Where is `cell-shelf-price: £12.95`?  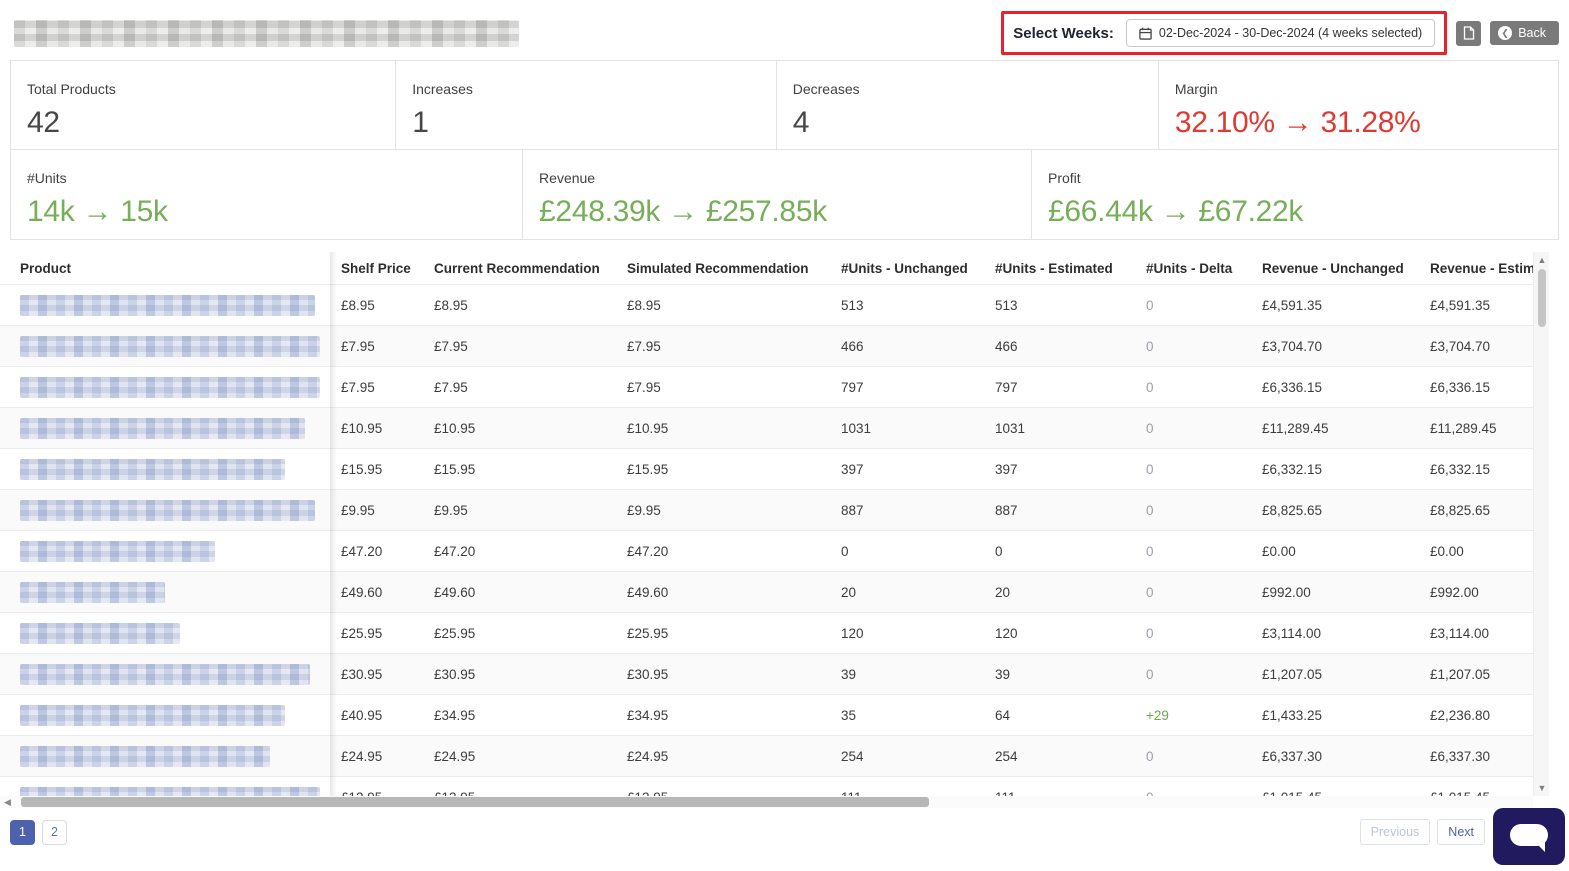 cell-shelf-price: £12.95 is located at coordinates (376, 793).